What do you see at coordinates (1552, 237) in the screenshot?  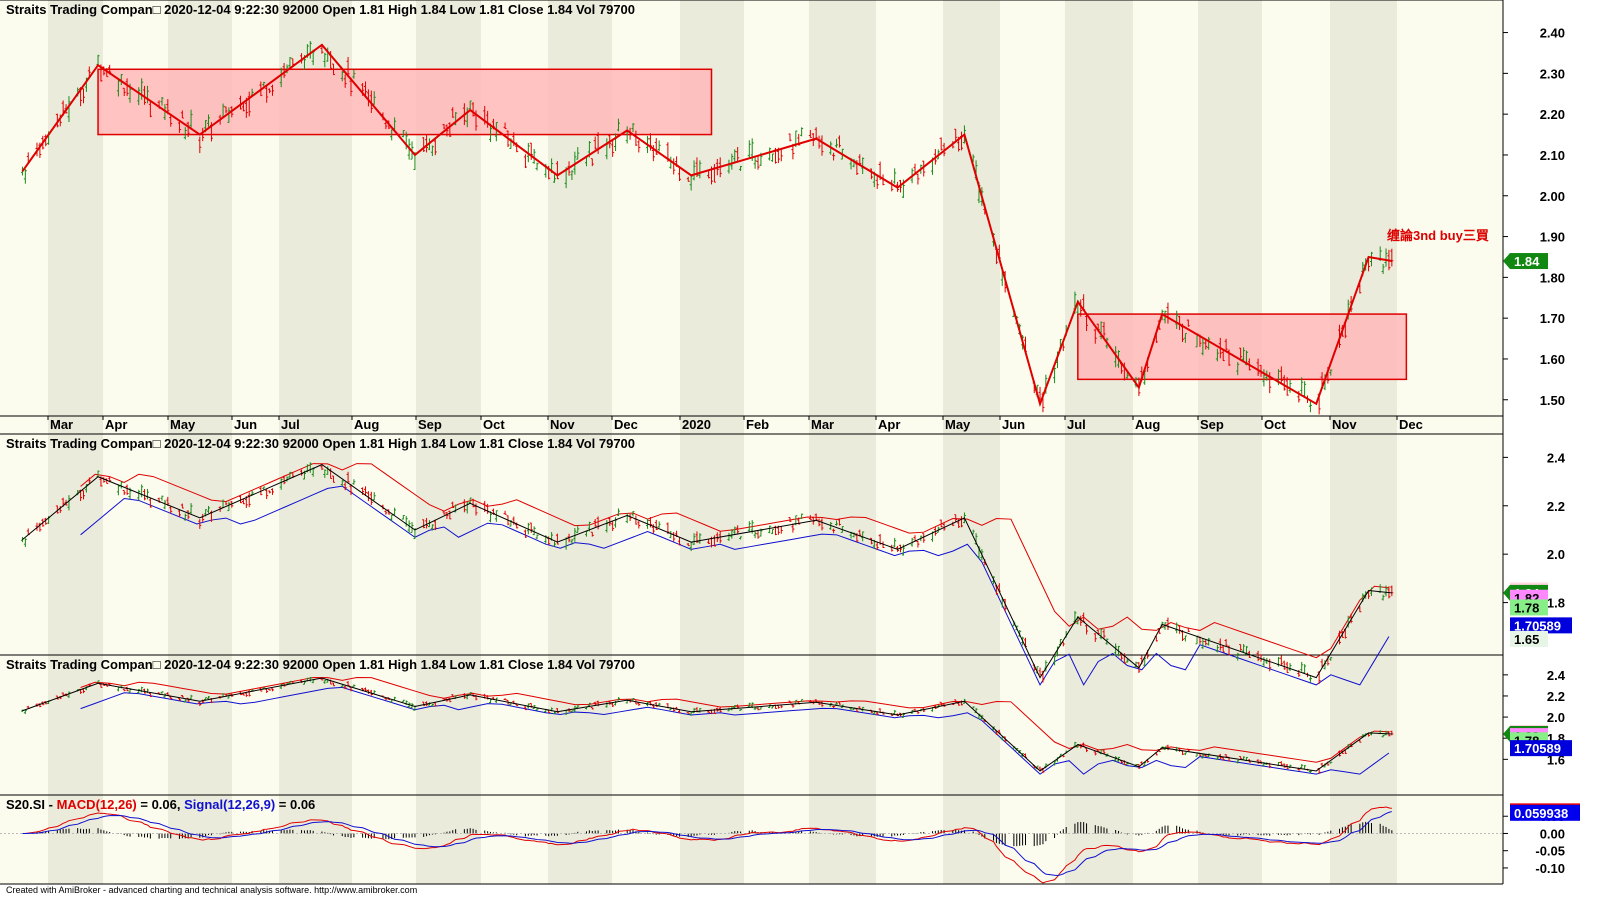 I see `y-tick-label: 1.90` at bounding box center [1552, 237].